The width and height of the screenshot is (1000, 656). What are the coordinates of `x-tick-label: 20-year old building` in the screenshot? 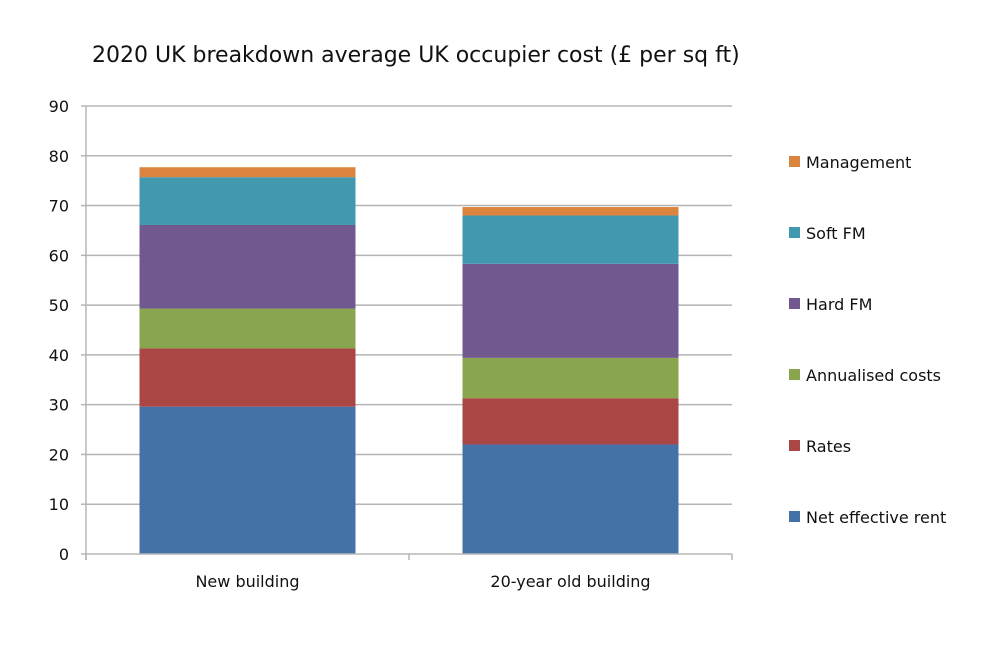 It's located at (570, 581).